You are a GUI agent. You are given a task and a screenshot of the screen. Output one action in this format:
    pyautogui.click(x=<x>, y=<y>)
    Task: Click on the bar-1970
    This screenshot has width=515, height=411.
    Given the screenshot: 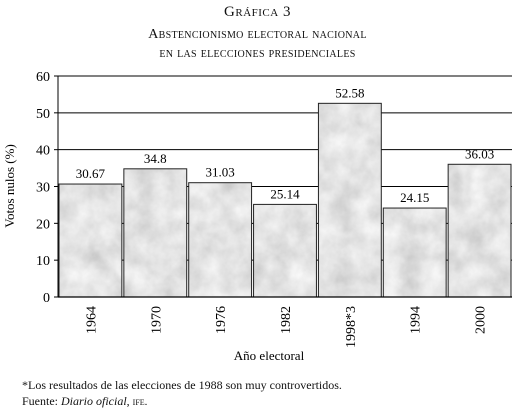 What is the action you would take?
    pyautogui.click(x=155, y=232)
    